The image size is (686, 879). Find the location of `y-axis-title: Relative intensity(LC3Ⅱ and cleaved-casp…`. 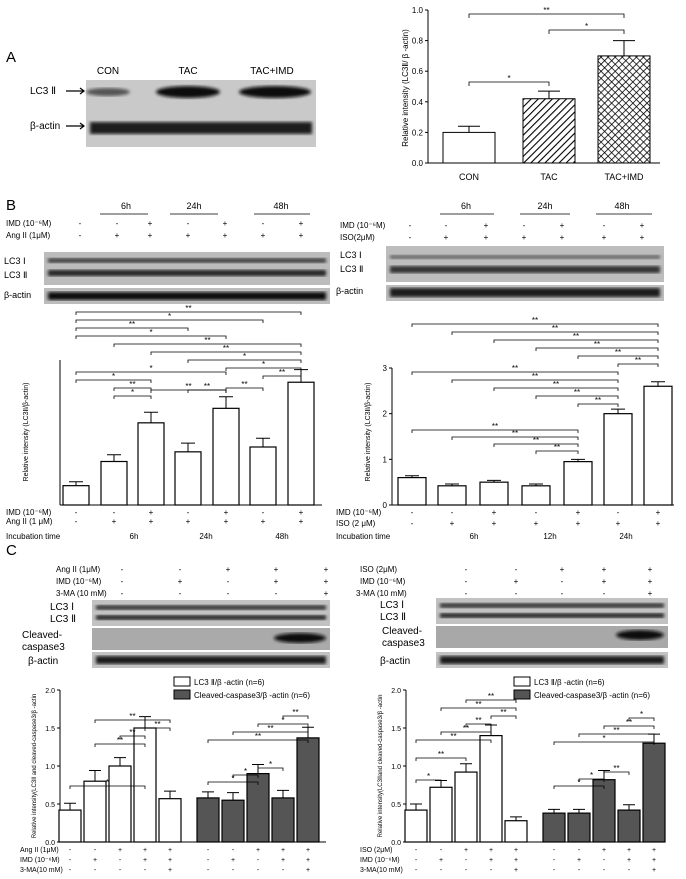

y-axis-title: Relative intensity(LC3Ⅱ and cleaved-casp… is located at coordinates (35, 766).